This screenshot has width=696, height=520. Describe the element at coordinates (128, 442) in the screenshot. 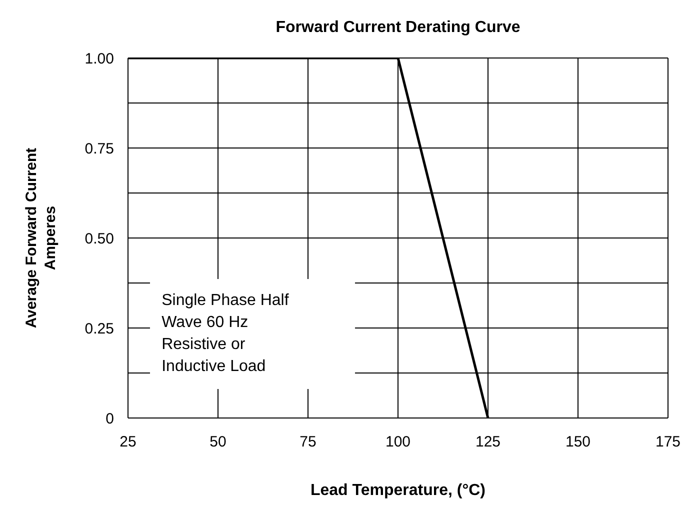

I see `x-tick-label: 25` at that location.